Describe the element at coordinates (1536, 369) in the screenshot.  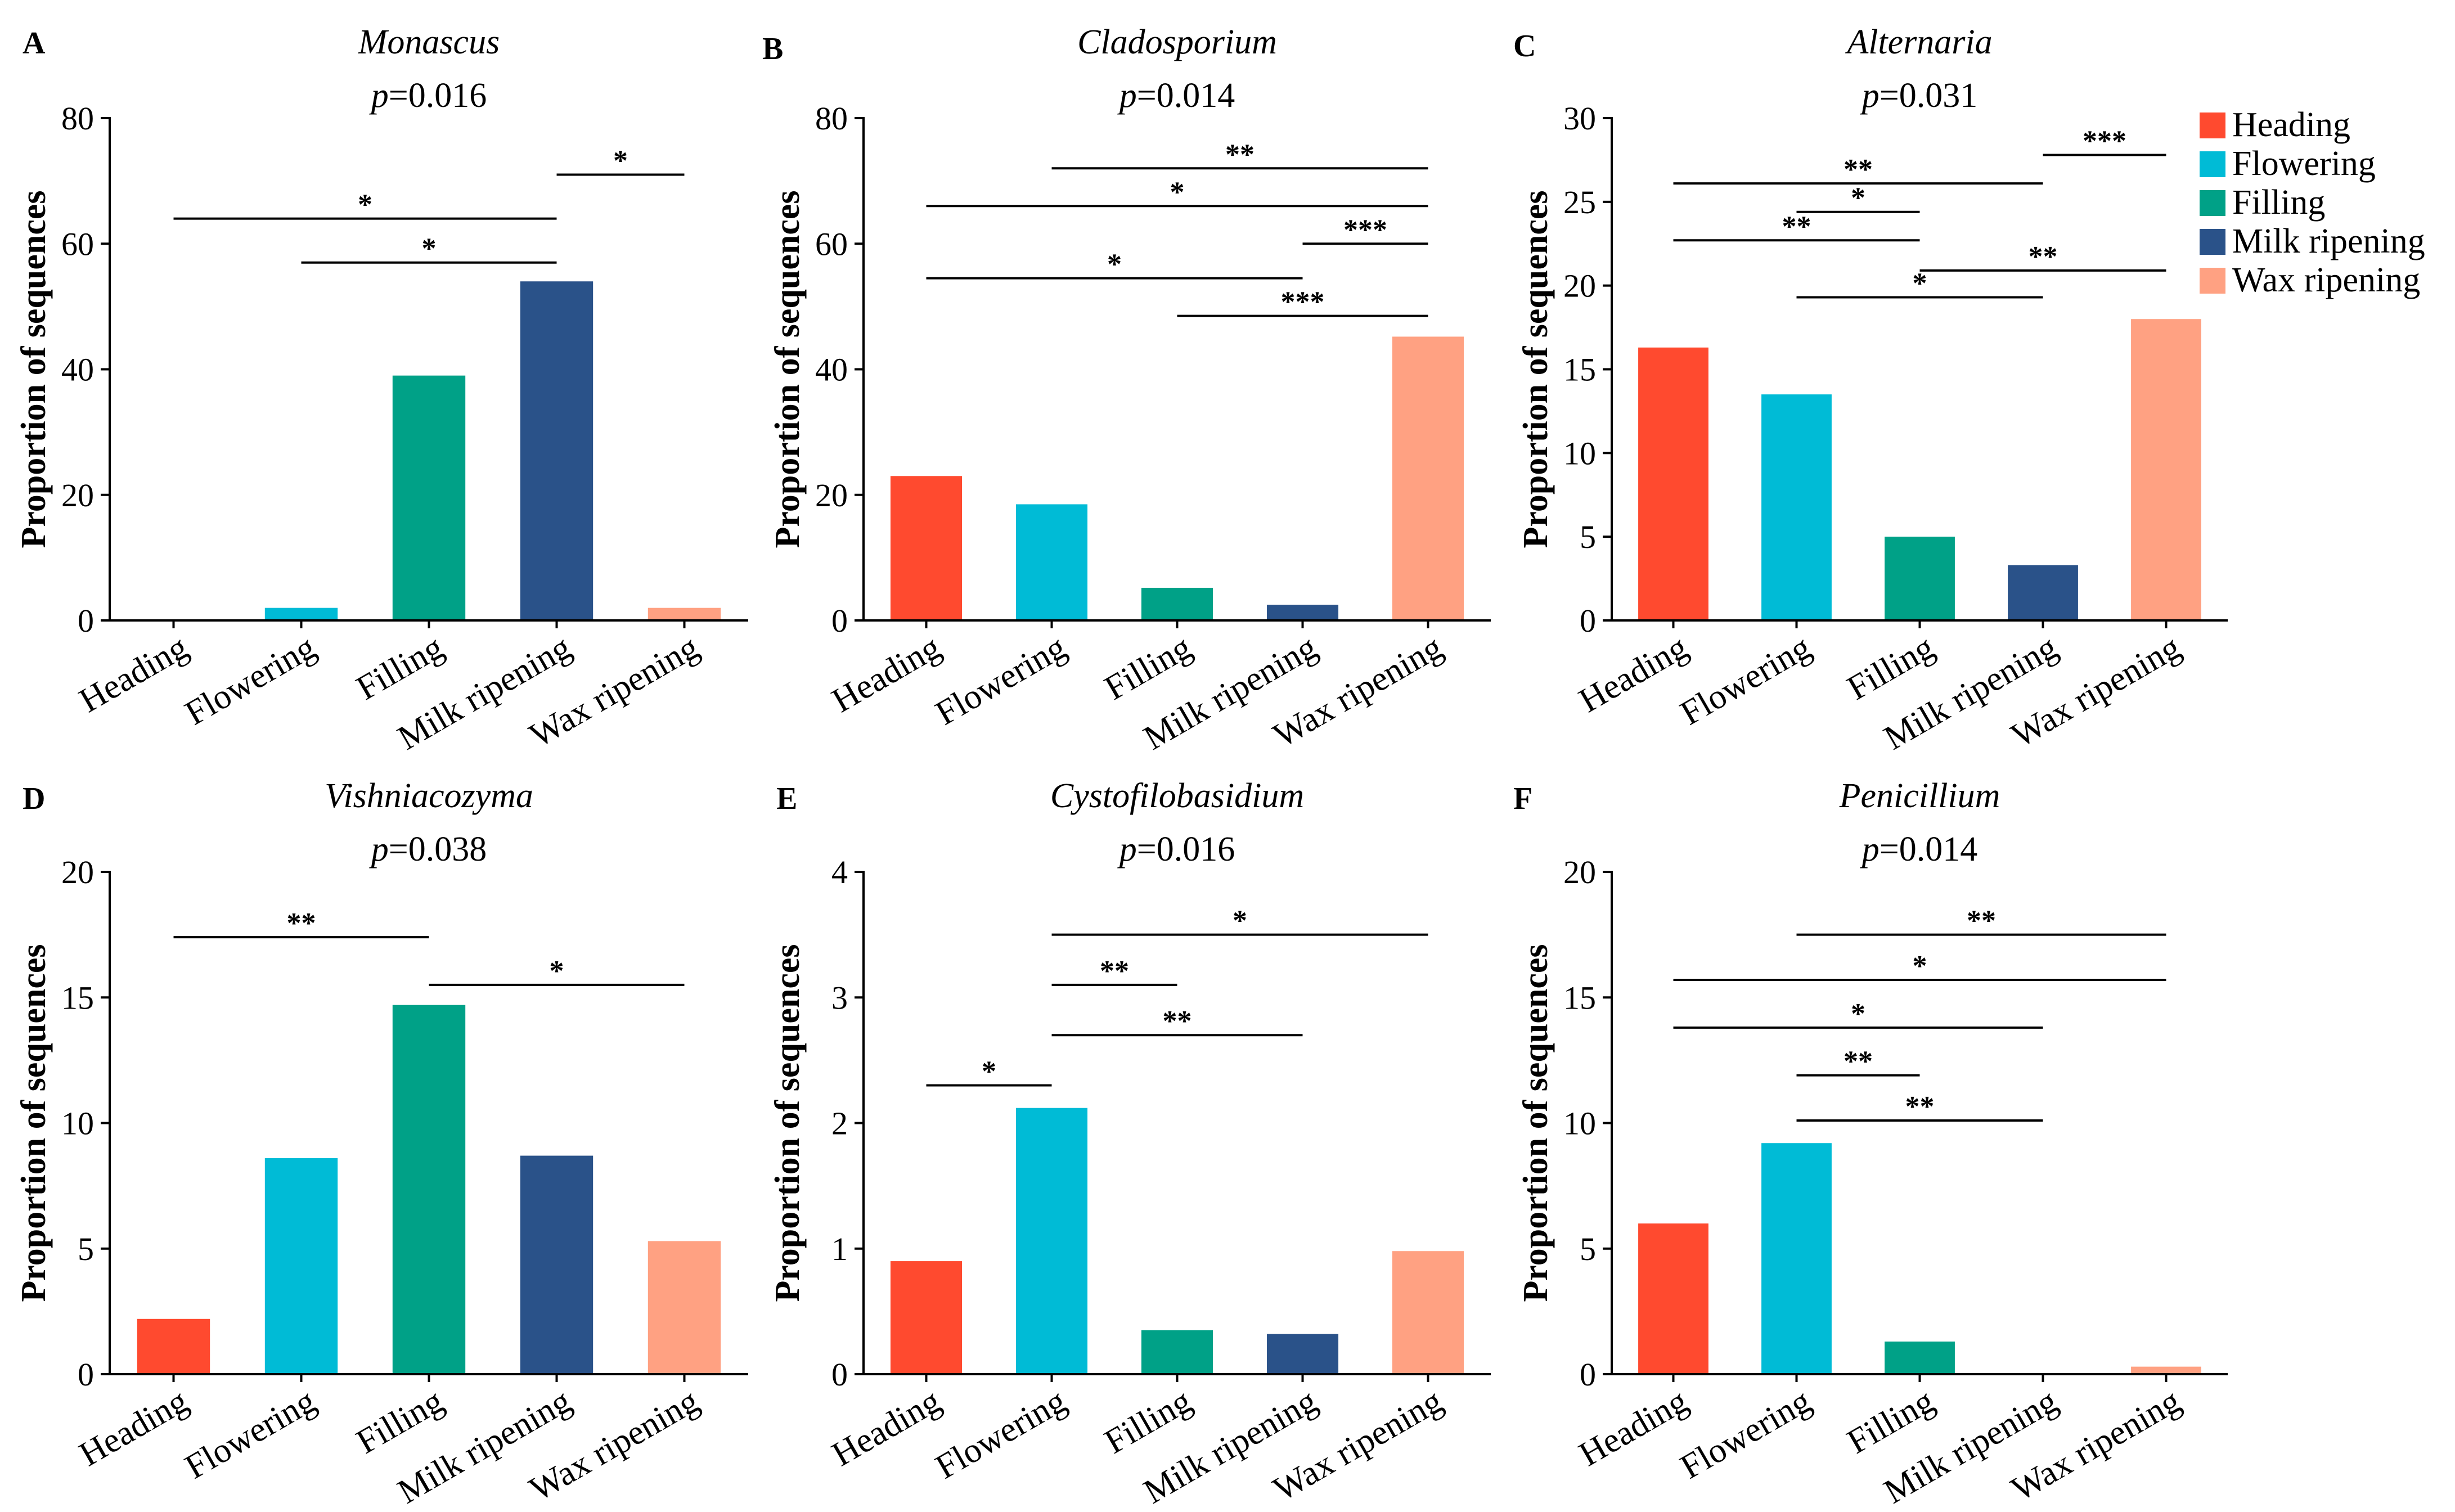
I see `y-axis-label-c: Proportion of sequences` at that location.